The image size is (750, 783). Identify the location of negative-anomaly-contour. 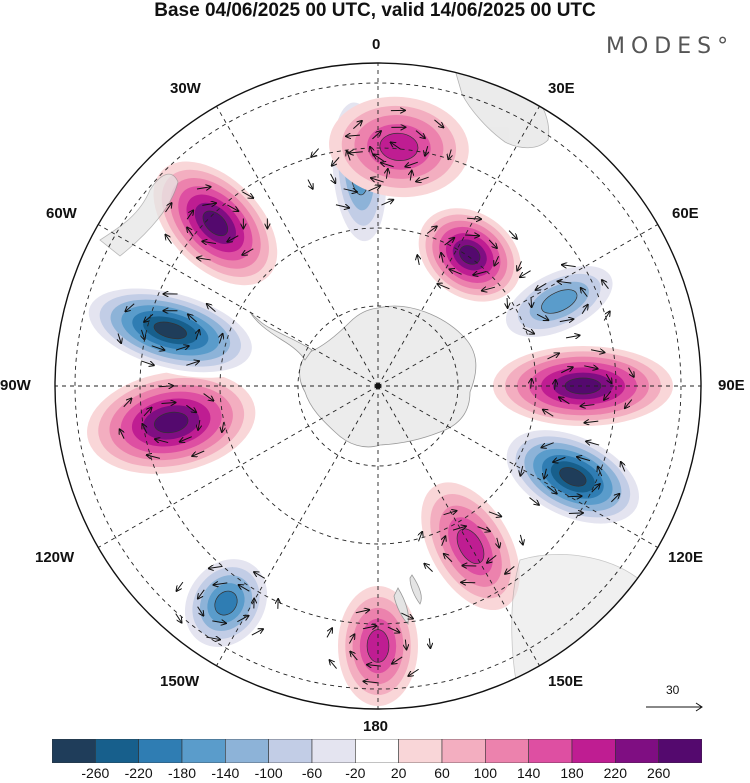
(559, 301).